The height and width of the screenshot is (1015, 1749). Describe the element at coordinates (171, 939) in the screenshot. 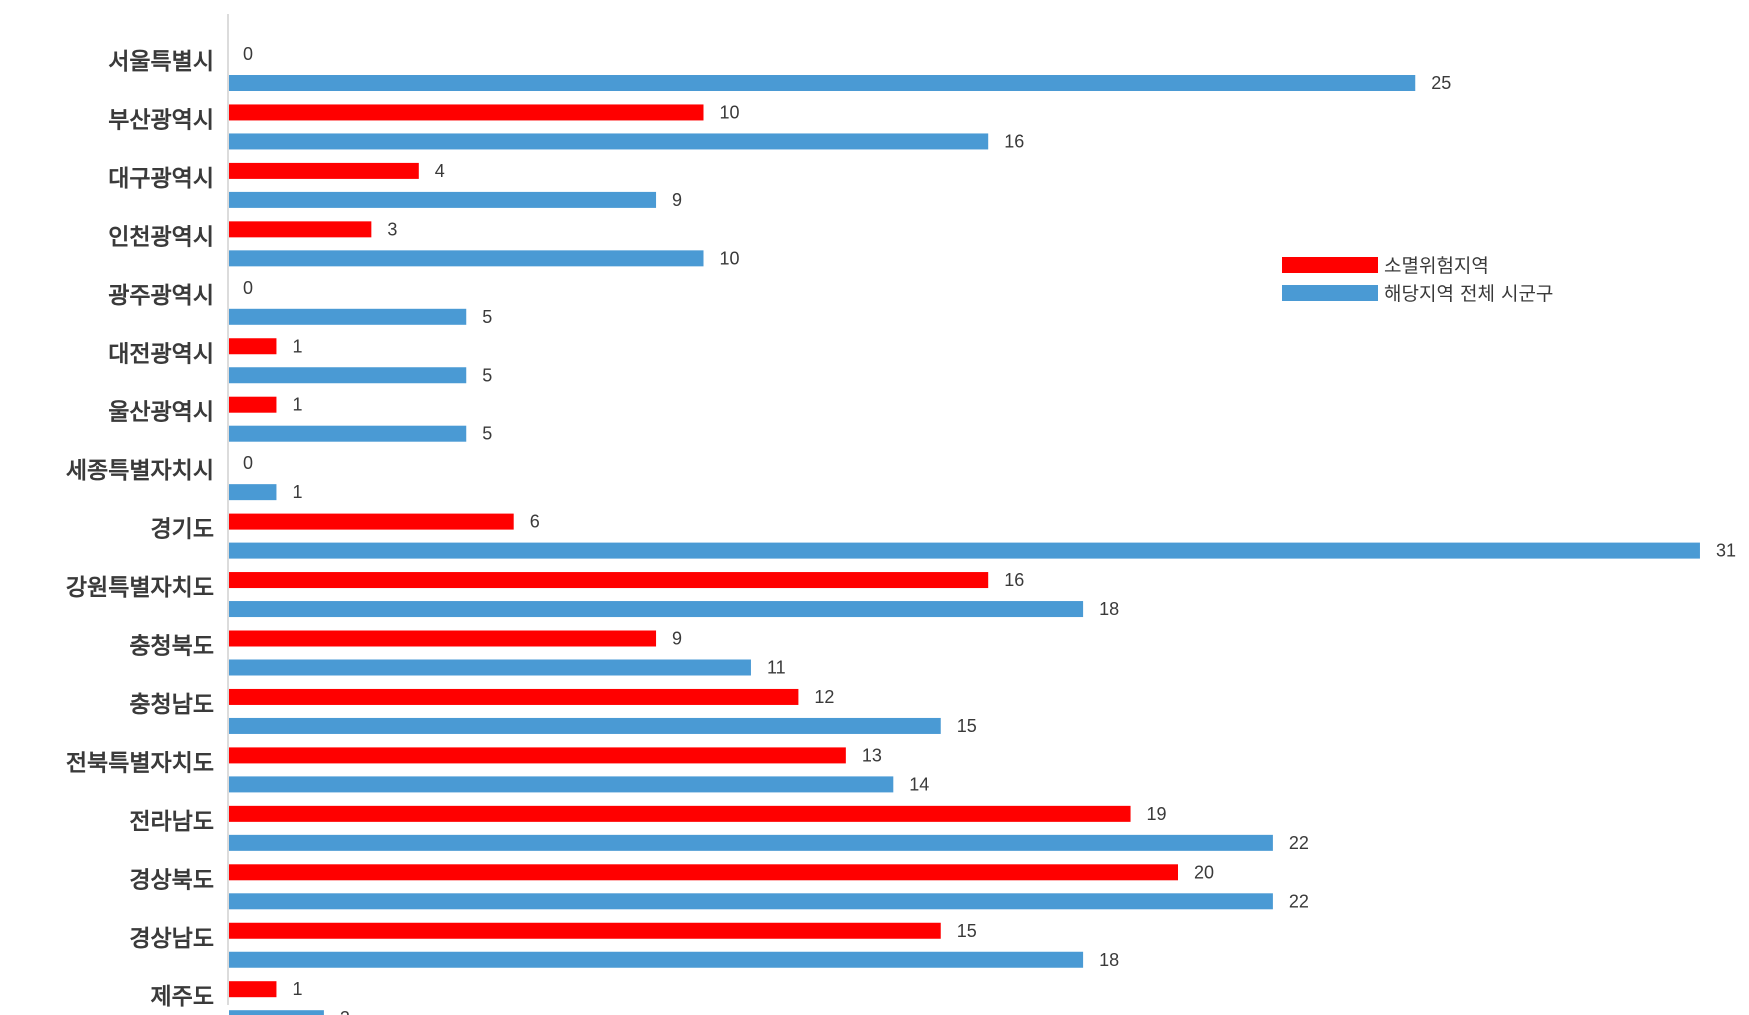

I see `category-label: 경상남도` at that location.